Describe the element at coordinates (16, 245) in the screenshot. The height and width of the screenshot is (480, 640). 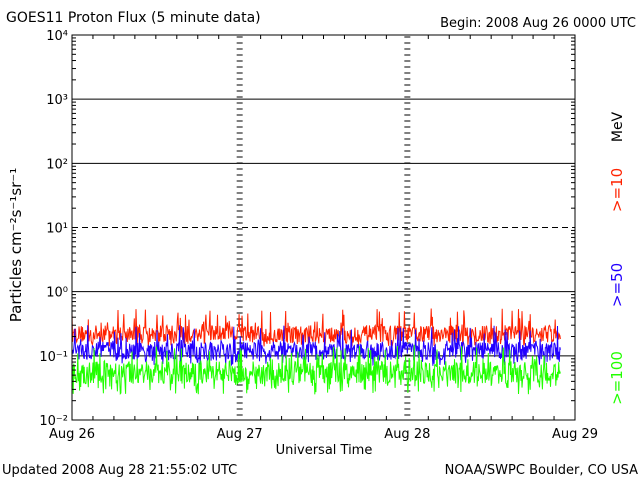
I see `y-axis-title: Particles cm⁻²s⁻¹sr⁻¹` at that location.